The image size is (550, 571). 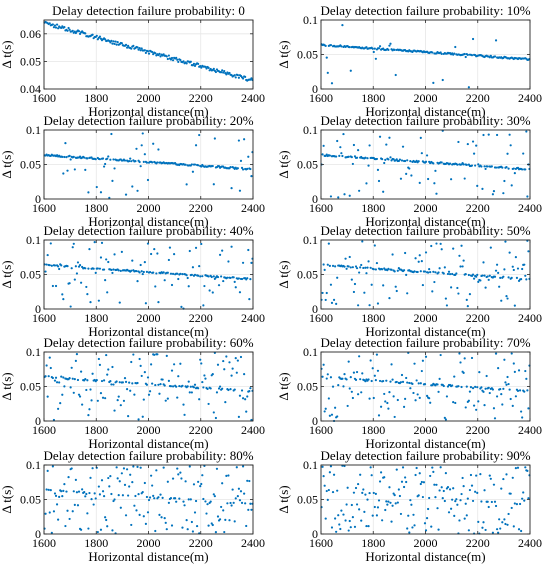 I want to click on x-tick-label: 2200, so click(x=201, y=543).